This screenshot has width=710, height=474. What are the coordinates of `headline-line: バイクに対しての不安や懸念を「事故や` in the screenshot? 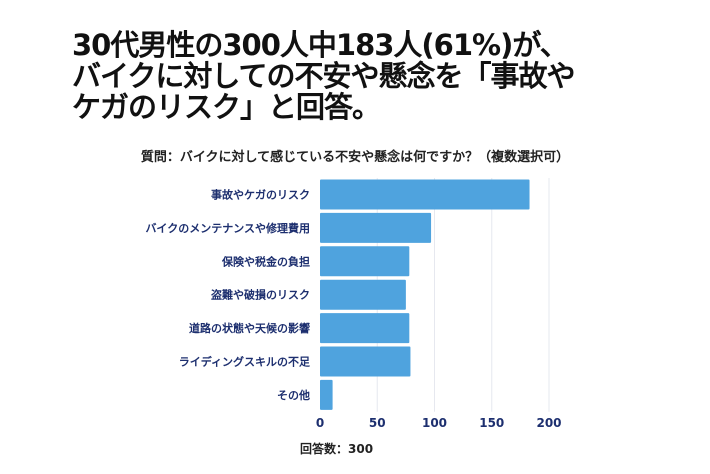 It's located at (324, 76).